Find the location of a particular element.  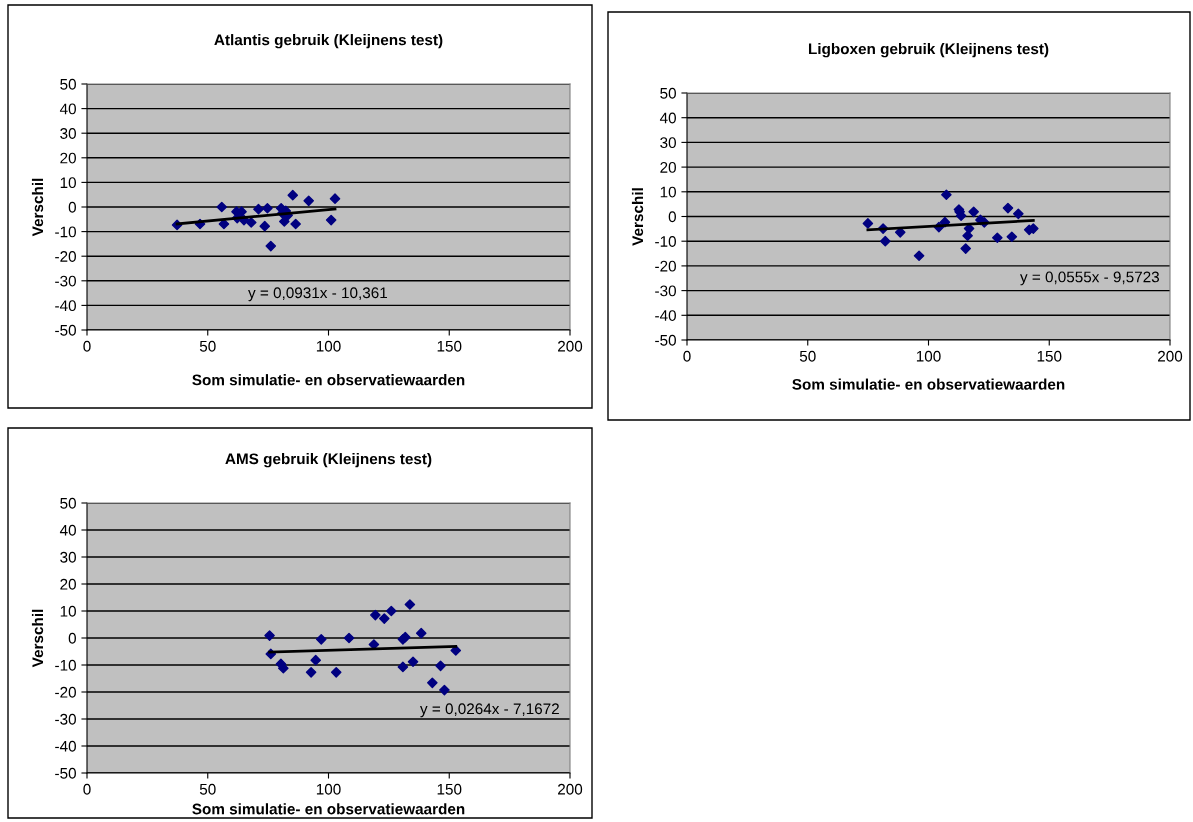

annotation: y = 0,0264x - 7,1672 is located at coordinates (489, 710).